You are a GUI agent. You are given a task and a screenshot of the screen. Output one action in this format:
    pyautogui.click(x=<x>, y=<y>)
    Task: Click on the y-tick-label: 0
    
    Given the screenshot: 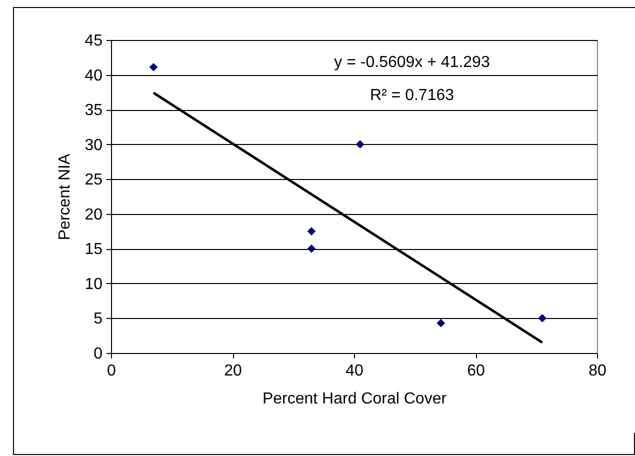 What is the action you would take?
    pyautogui.click(x=98, y=354)
    